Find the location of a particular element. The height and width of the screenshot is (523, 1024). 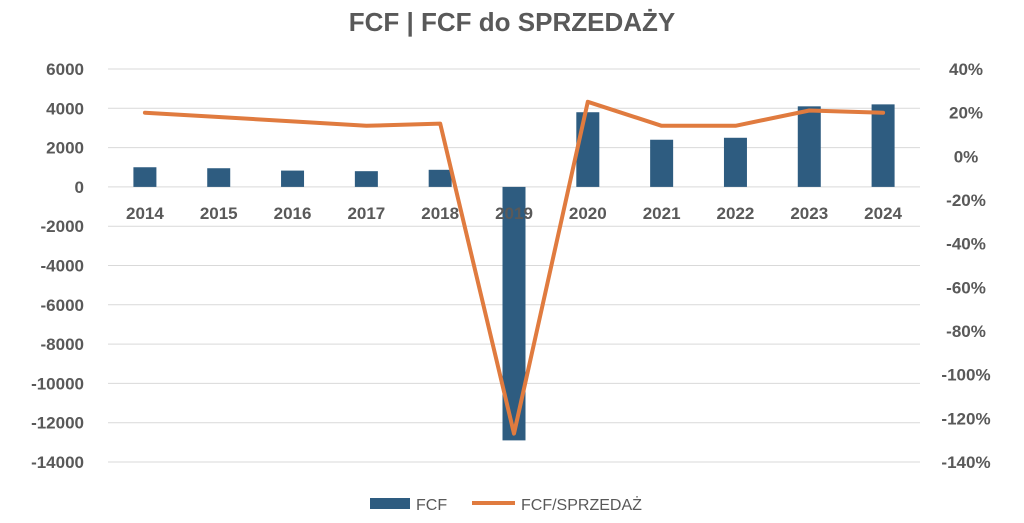

bar-fcf-2016 is located at coordinates (293, 178).